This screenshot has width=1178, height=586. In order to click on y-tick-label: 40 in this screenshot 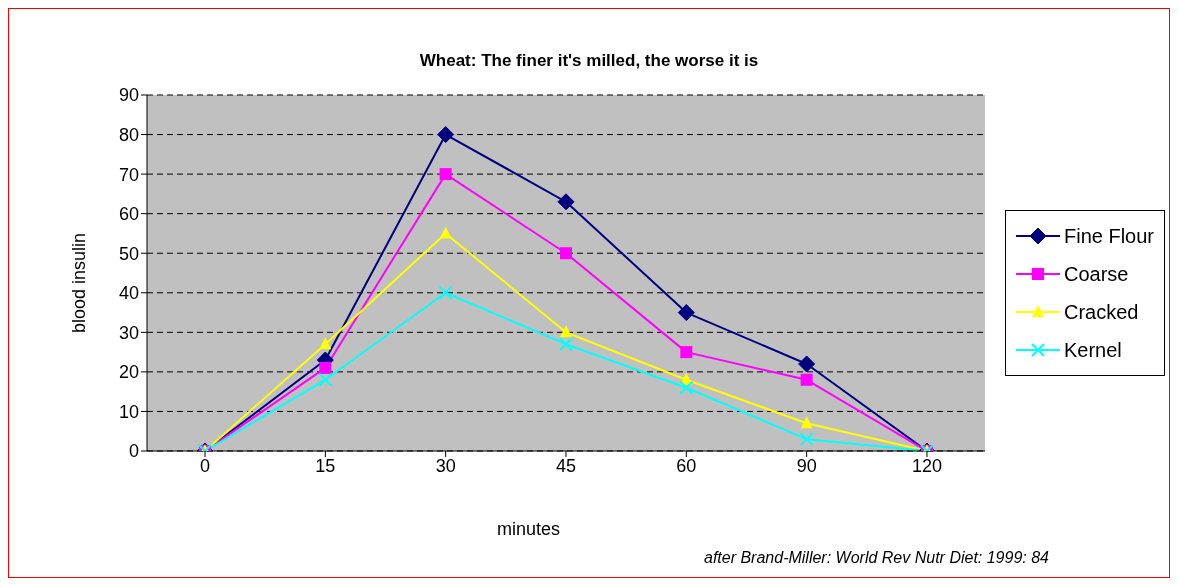, I will do `click(128, 293)`.